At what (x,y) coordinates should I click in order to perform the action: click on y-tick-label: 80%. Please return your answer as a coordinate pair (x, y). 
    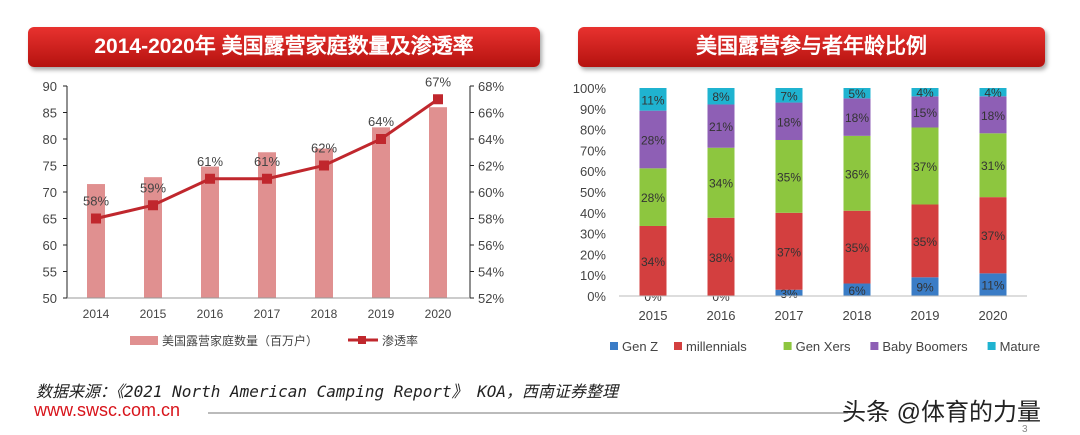
    Looking at the image, I should click on (593, 130).